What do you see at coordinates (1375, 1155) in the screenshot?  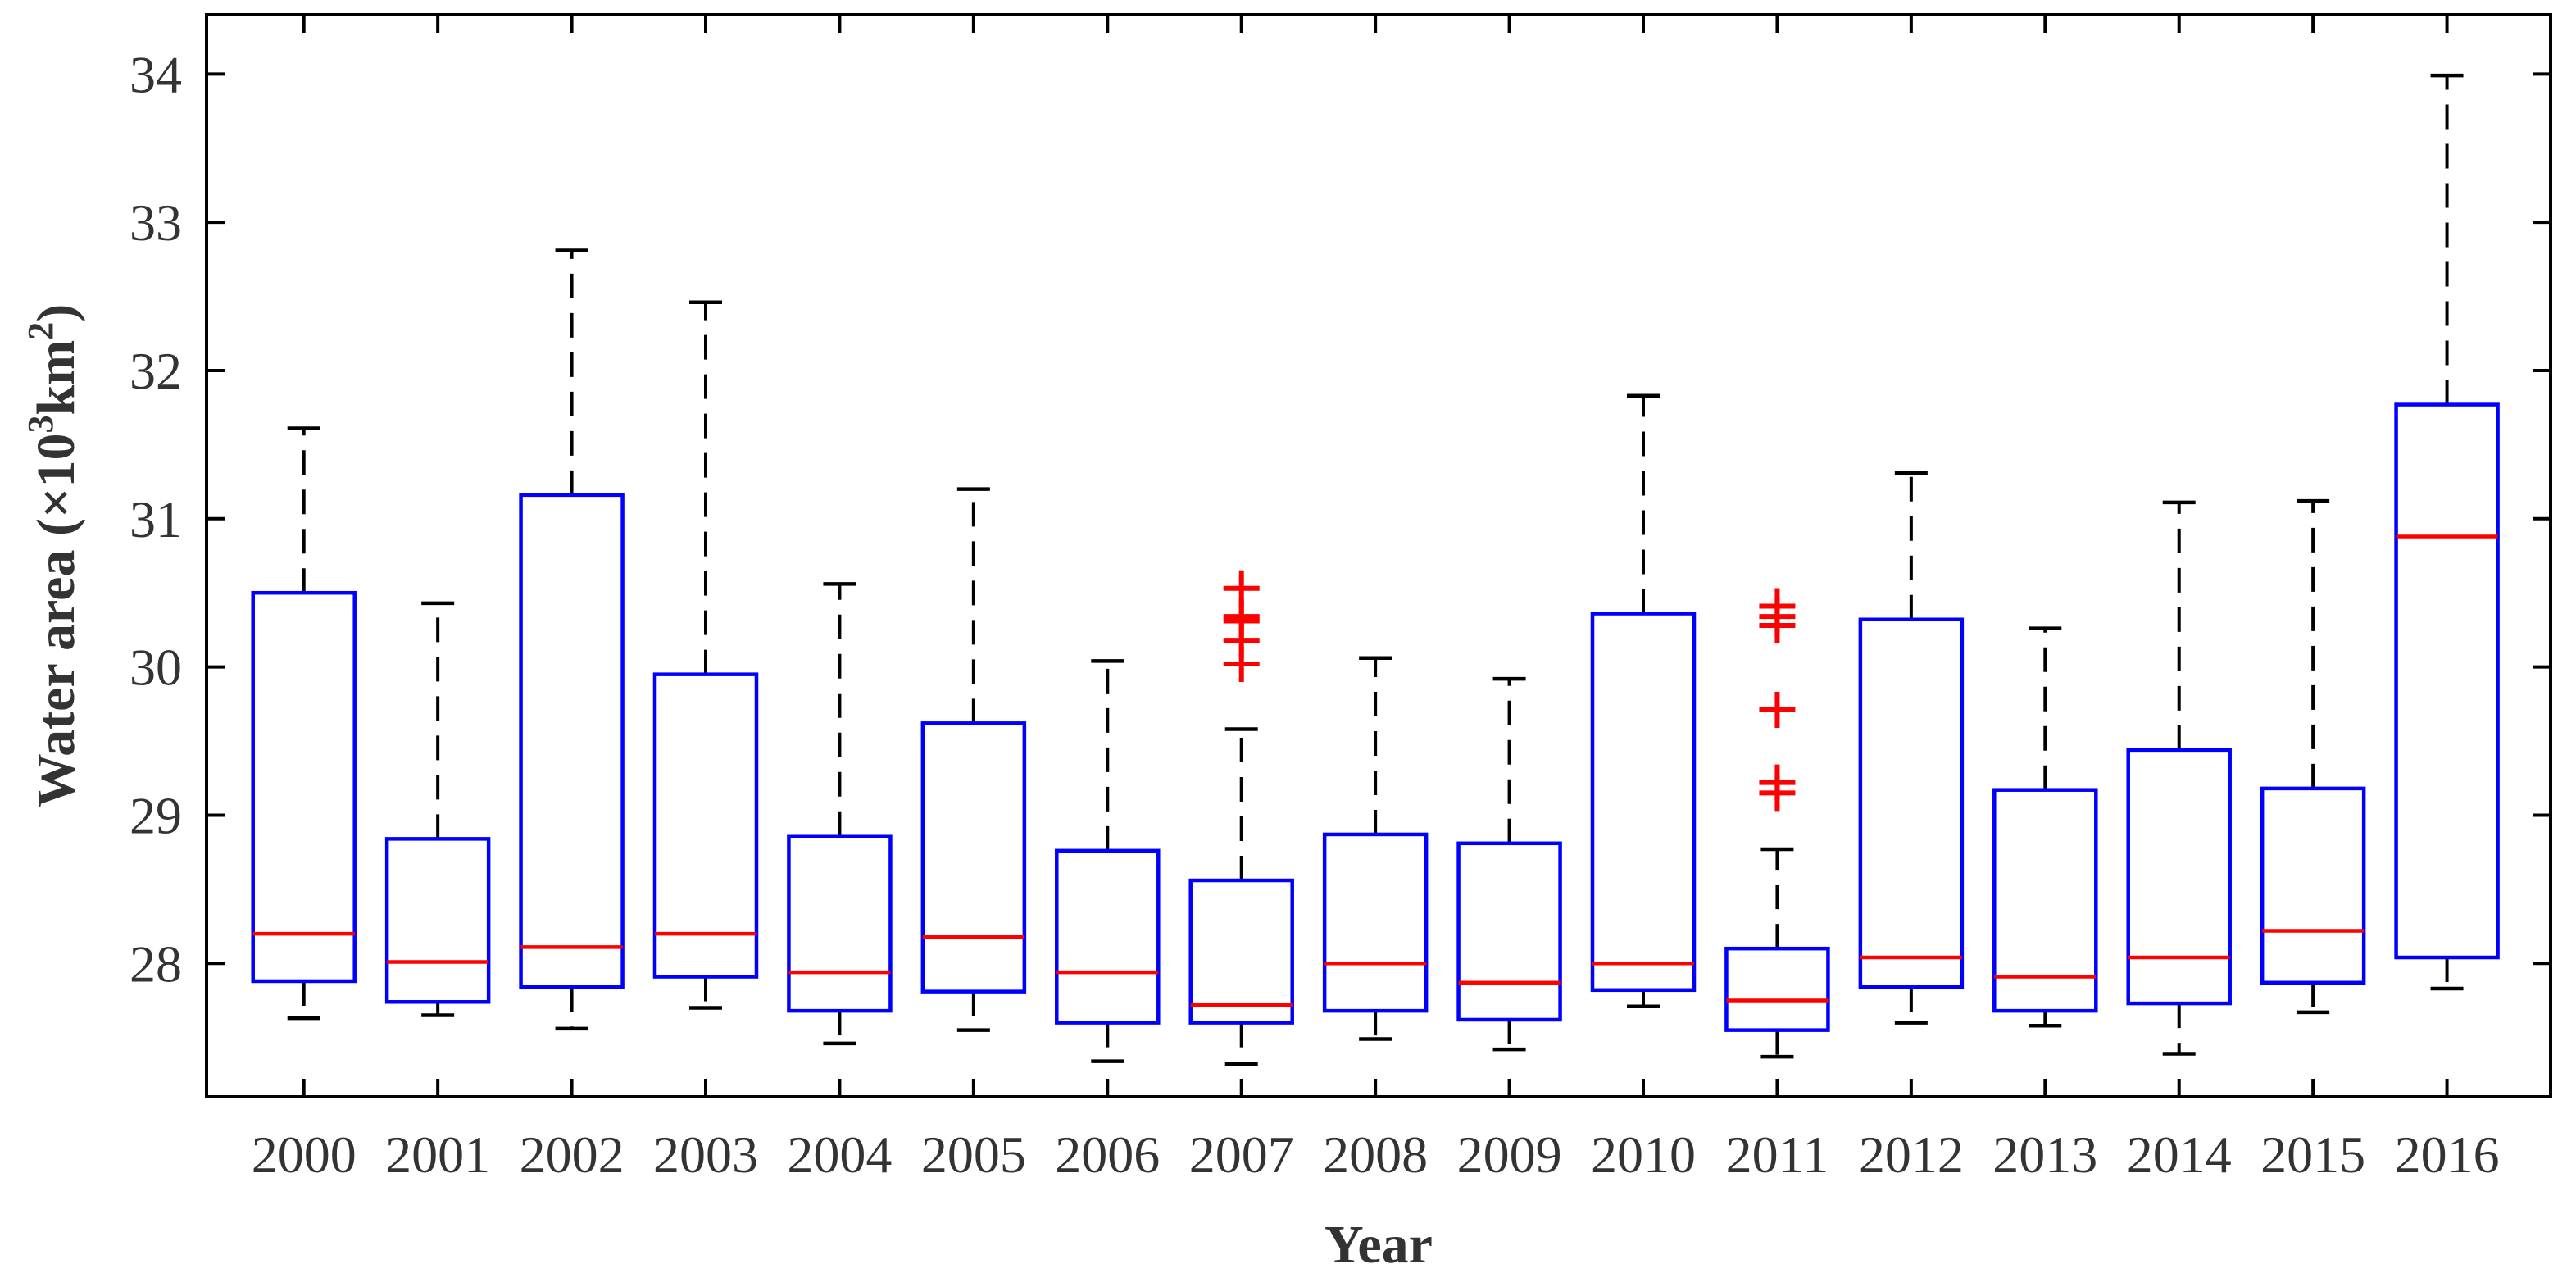 I see `x-tick-label: 2008` at bounding box center [1375, 1155].